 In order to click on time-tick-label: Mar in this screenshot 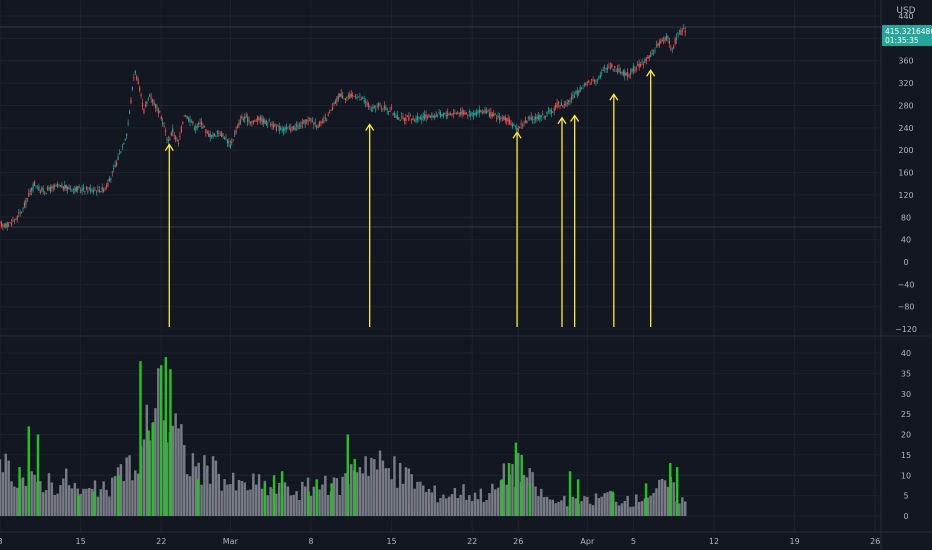, I will do `click(231, 541)`.